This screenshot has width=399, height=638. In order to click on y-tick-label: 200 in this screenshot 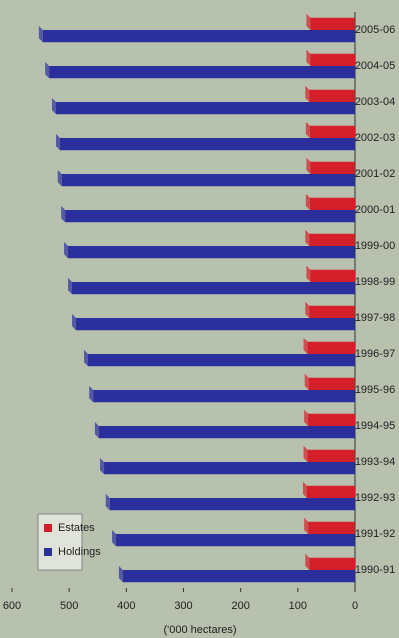, I will do `click(240, 606)`.